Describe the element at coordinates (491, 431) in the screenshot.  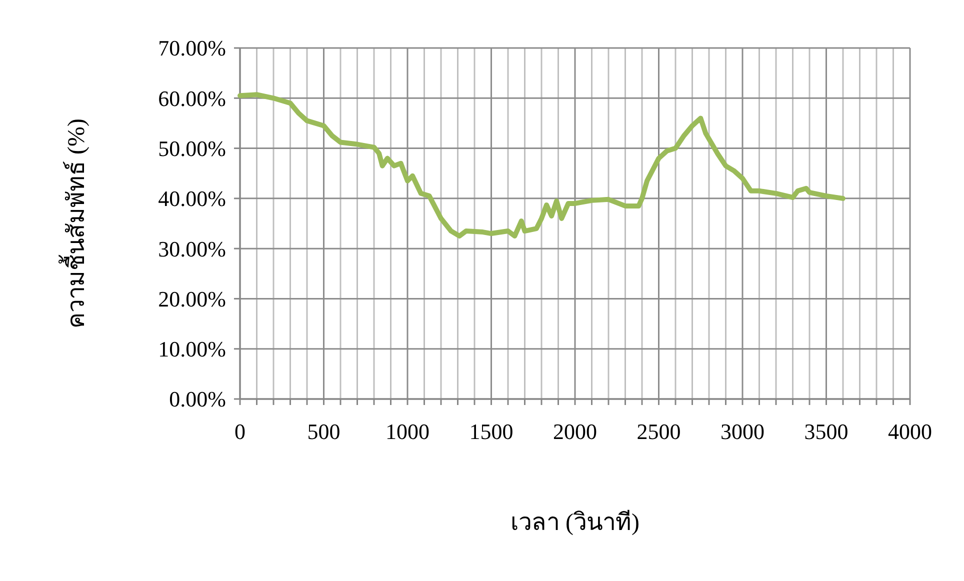
I see `x-tick-label: 1500` at that location.